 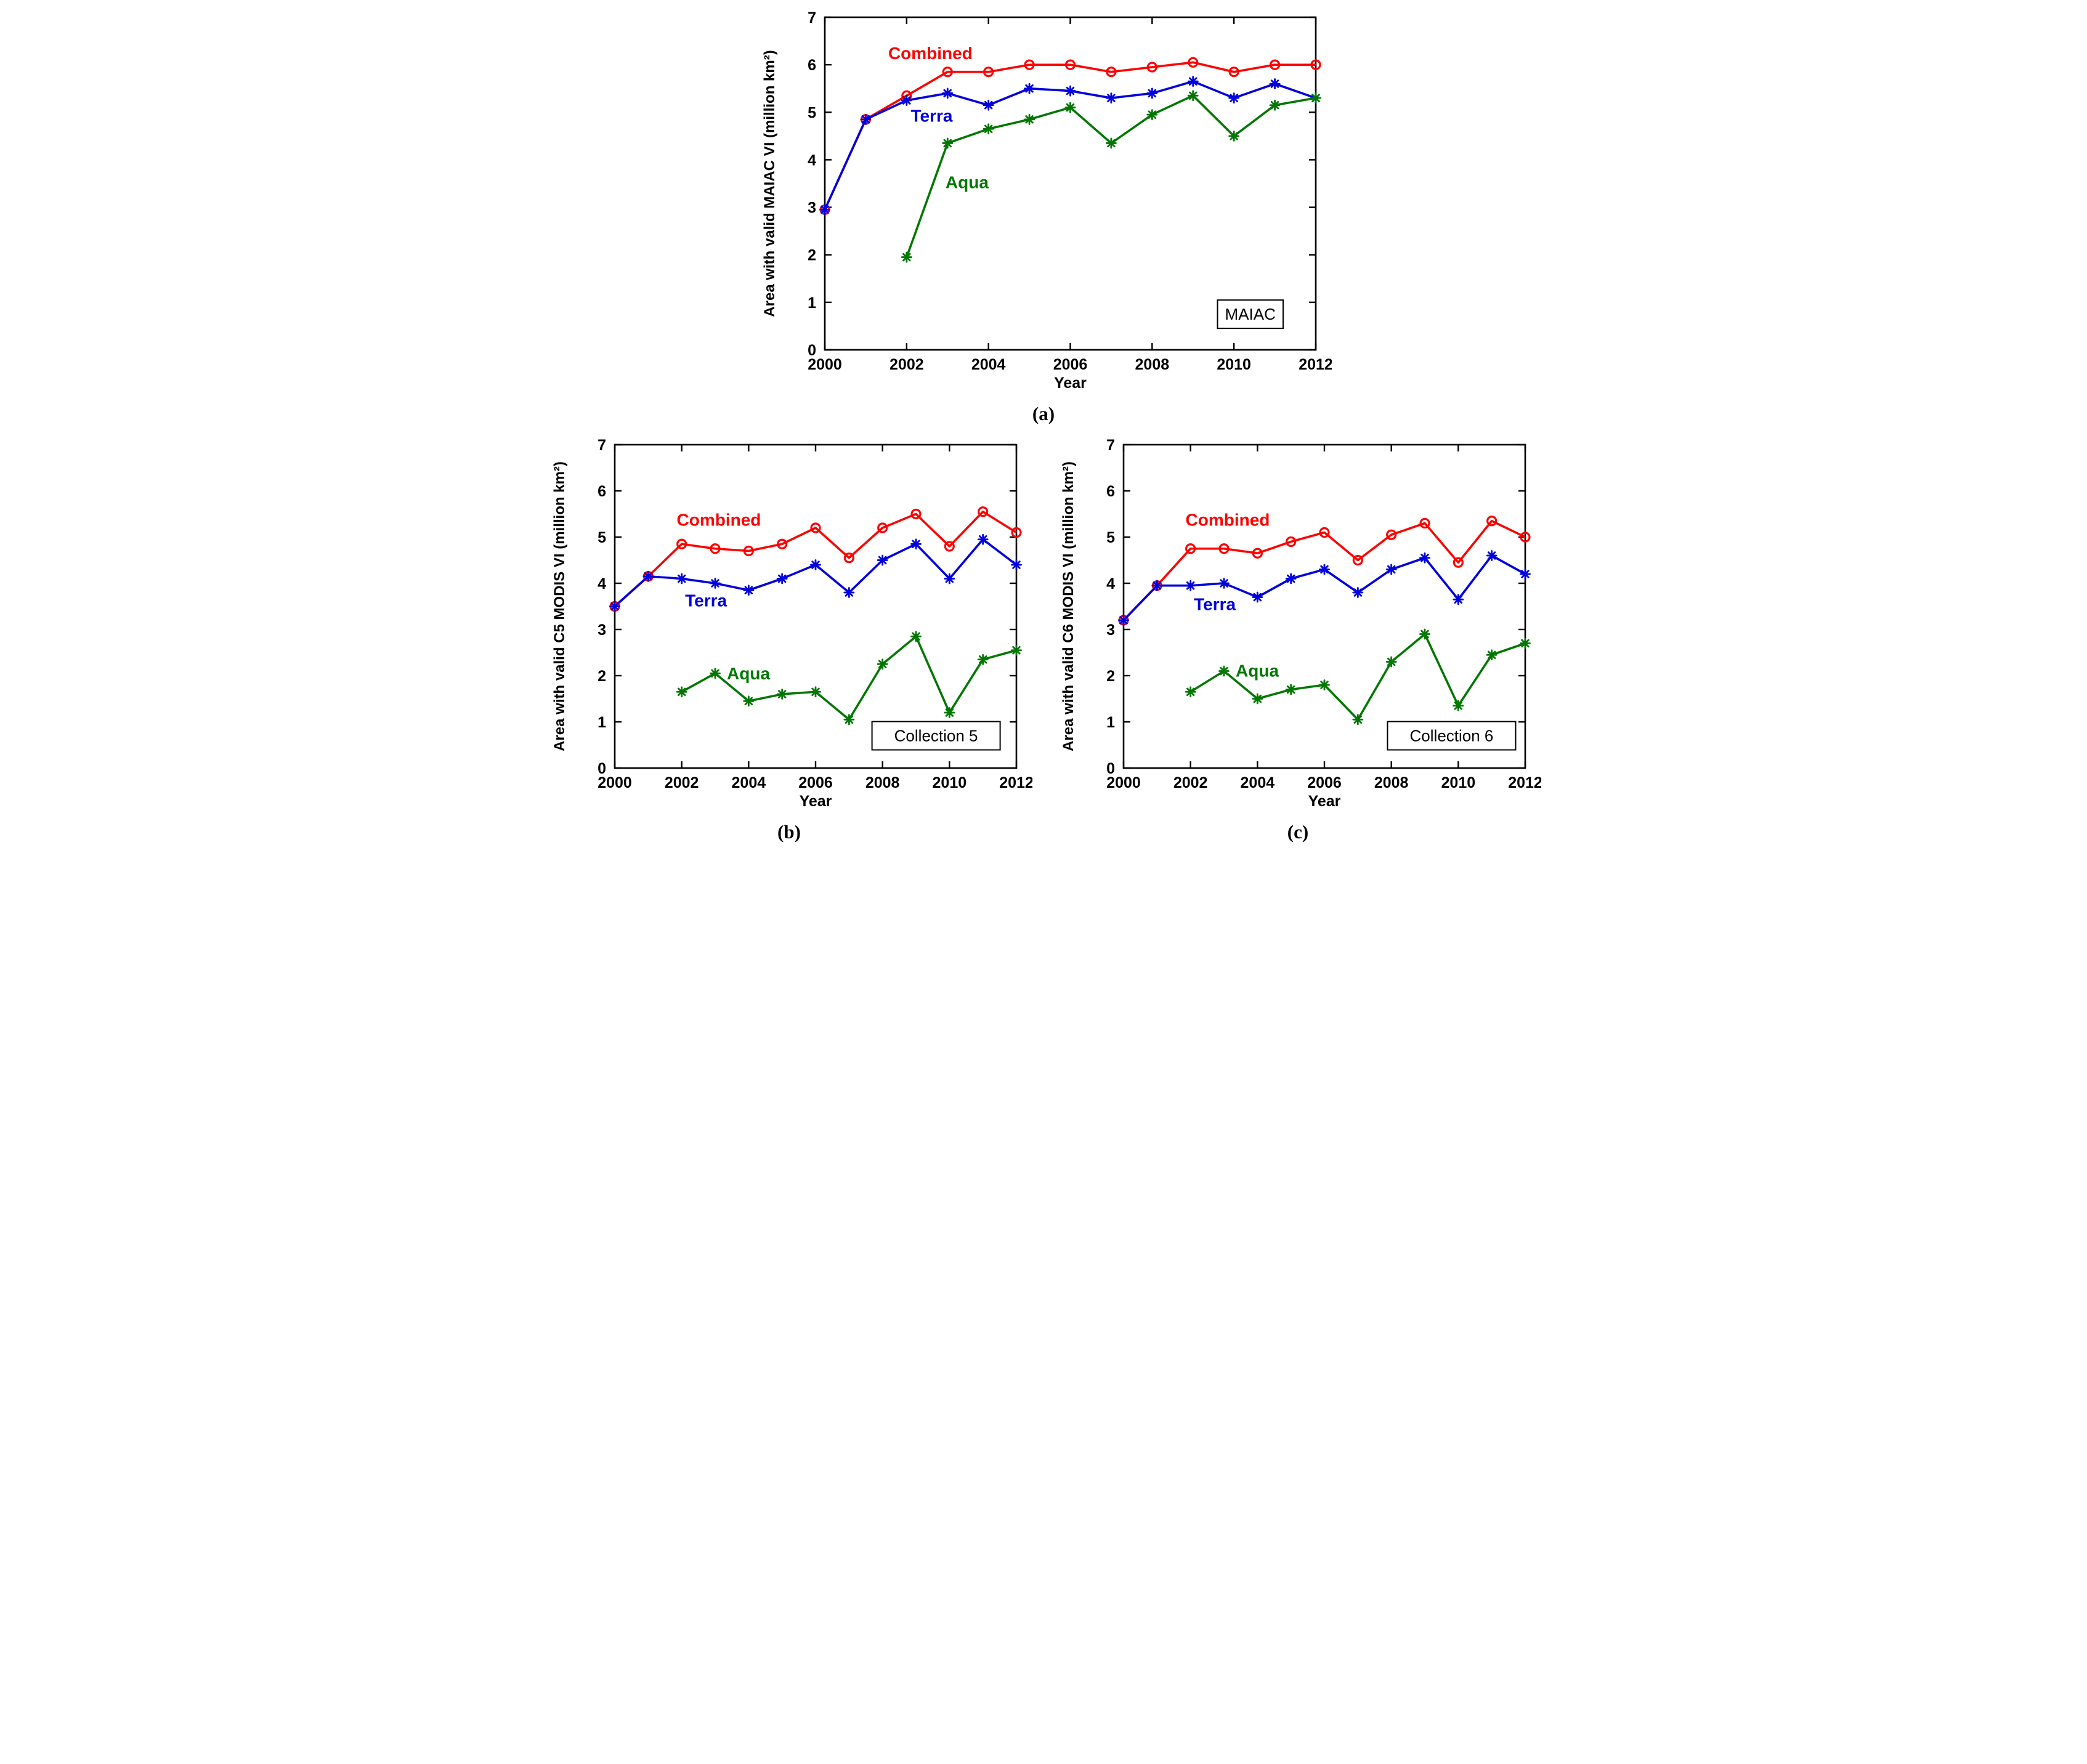 I want to click on y-tick-label: 7, so click(x=812, y=18).